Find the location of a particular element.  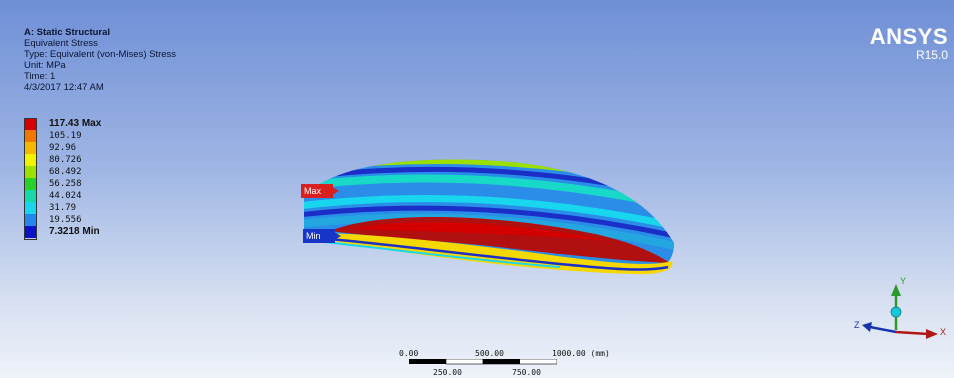

legend-value: 105.19 is located at coordinates (65, 136).